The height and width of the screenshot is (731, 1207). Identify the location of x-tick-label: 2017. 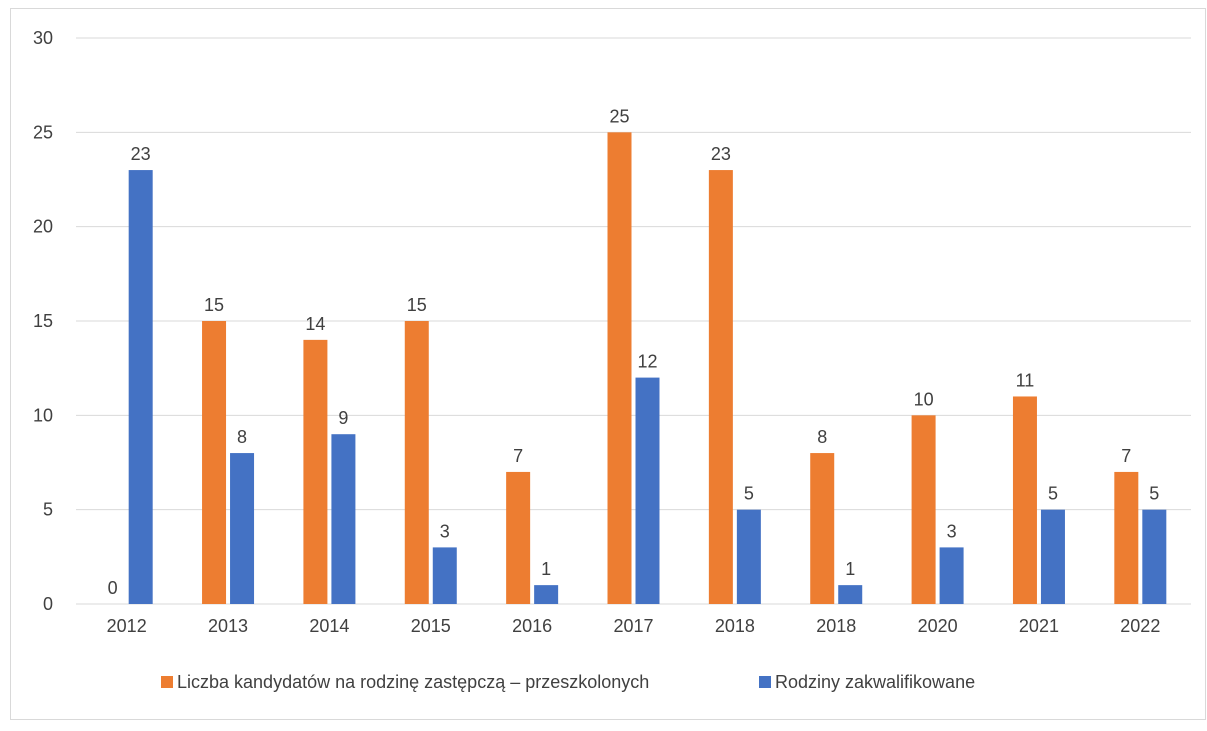
(633, 626).